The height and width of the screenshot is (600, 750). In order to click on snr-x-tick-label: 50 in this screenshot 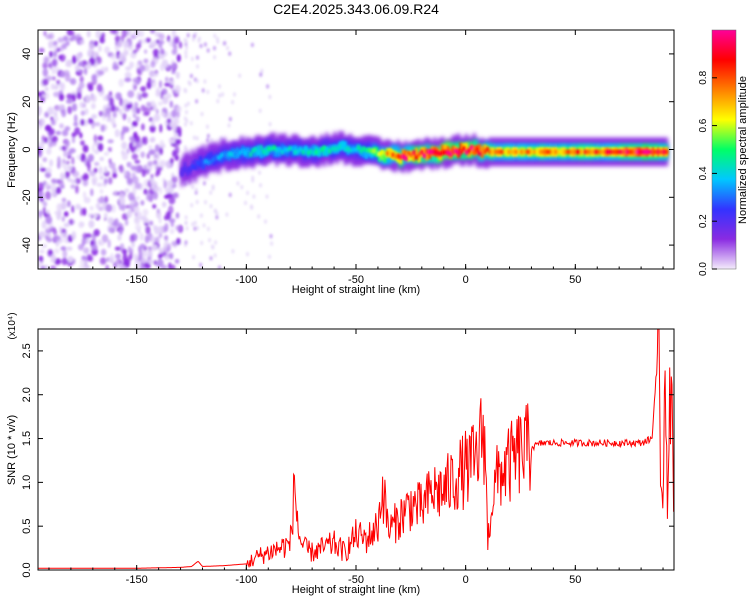, I will do `click(575, 580)`.